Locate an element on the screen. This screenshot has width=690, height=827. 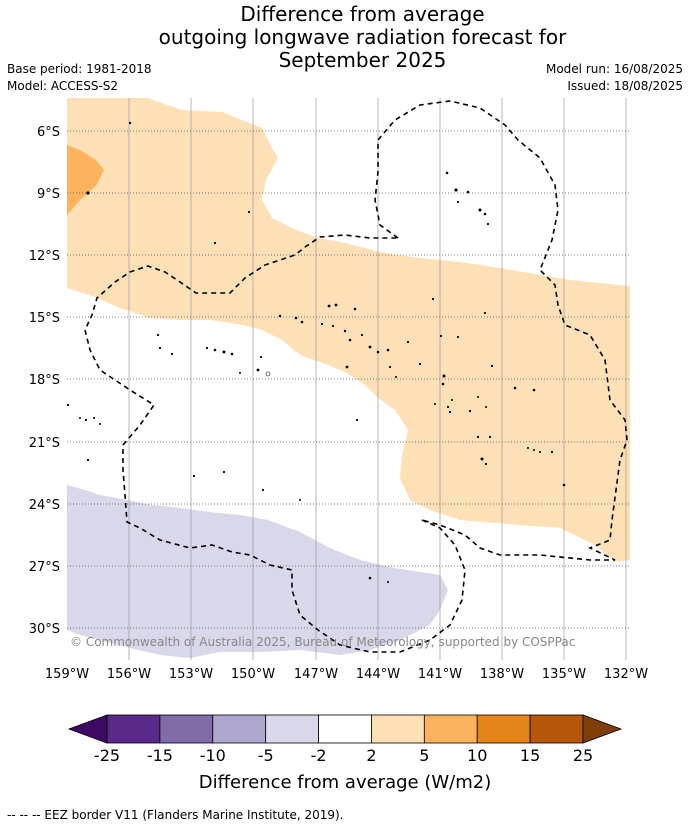
lon-label: 159°W is located at coordinates (67, 674).